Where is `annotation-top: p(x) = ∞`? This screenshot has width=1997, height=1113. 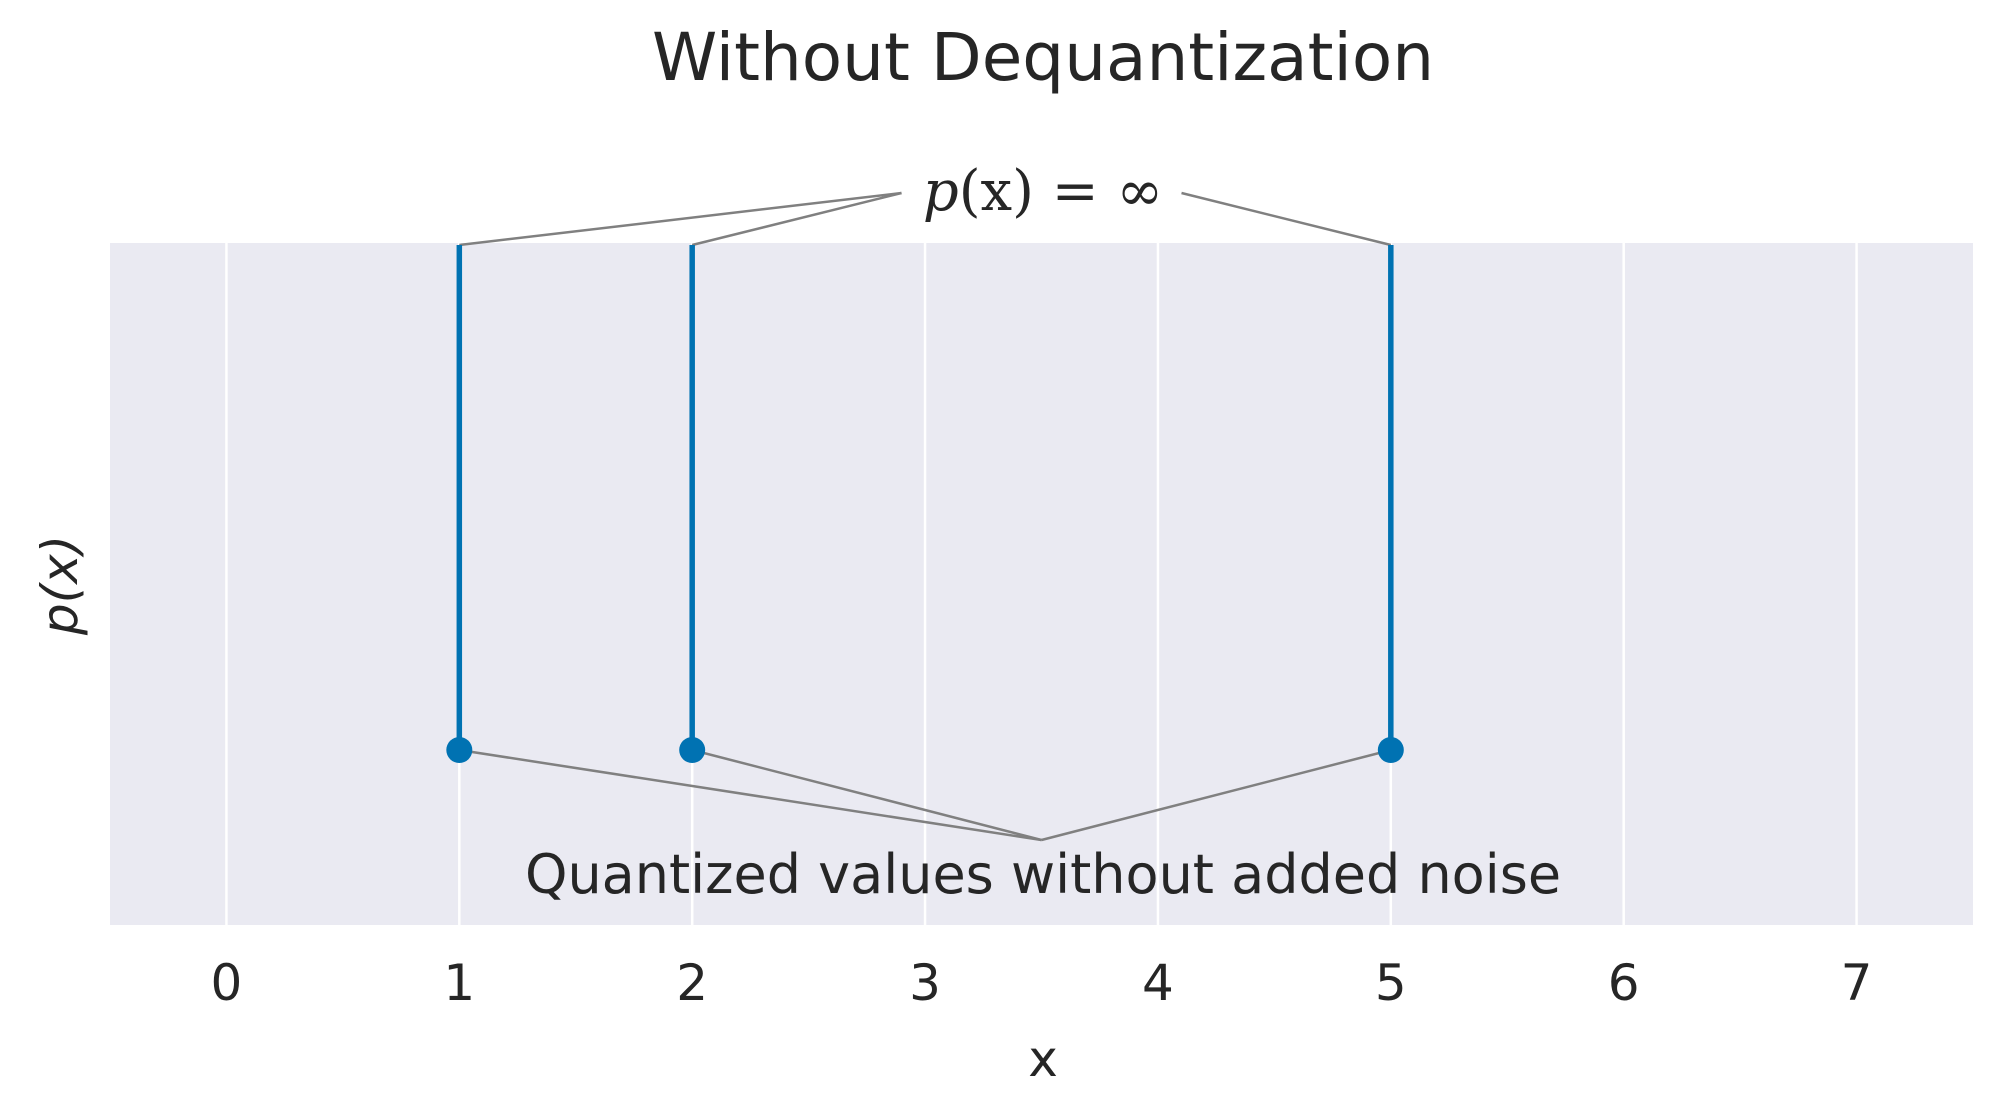 annotation-top: p(x) = ∞ is located at coordinates (1043, 191).